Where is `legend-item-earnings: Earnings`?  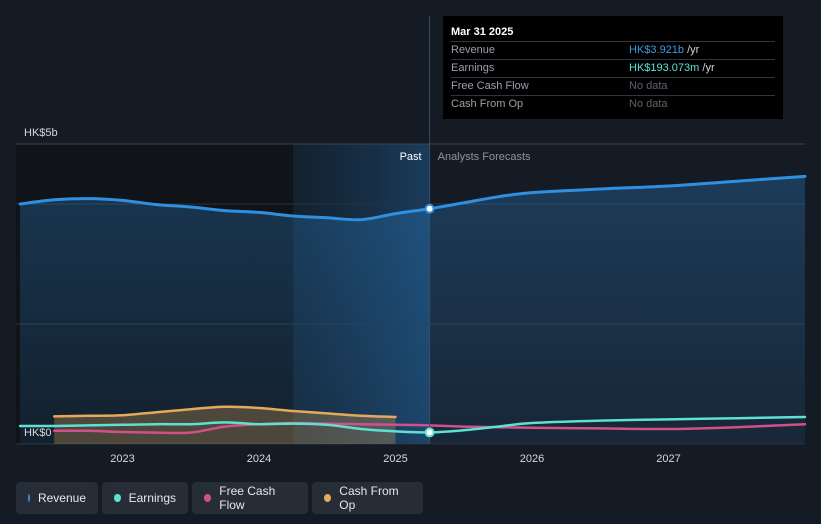 legend-item-earnings: Earnings is located at coordinates (145, 498).